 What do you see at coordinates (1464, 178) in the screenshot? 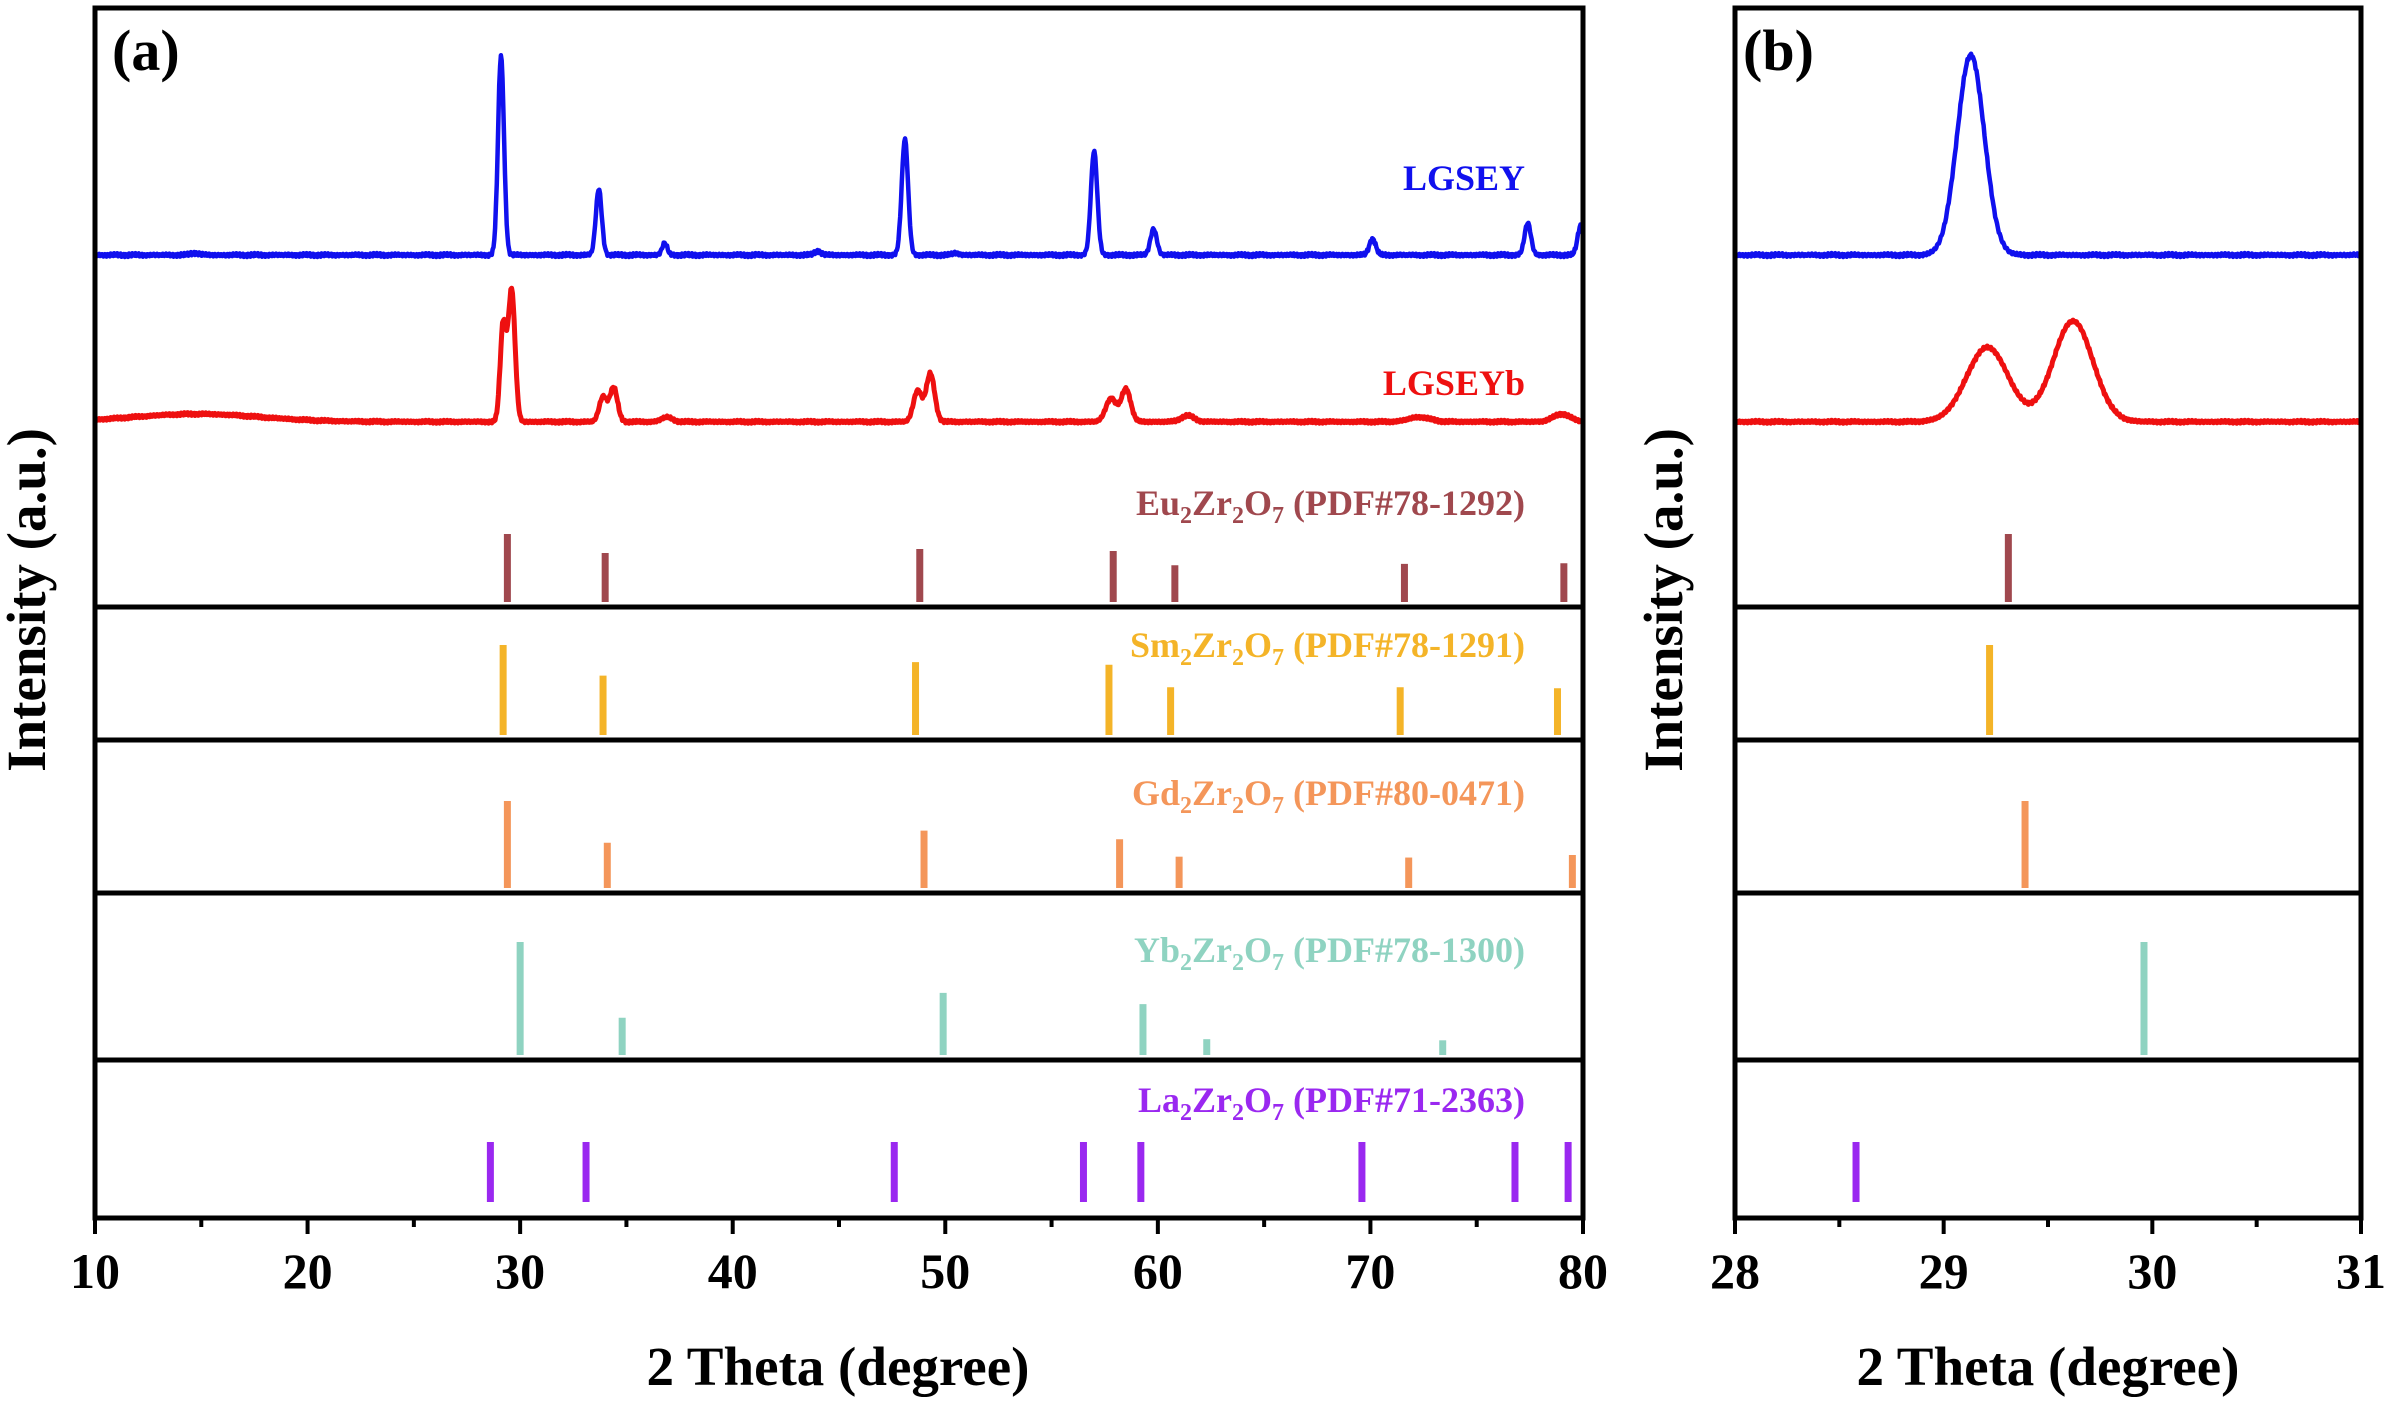
I see `lgsey-a-label: LGSEY` at bounding box center [1464, 178].